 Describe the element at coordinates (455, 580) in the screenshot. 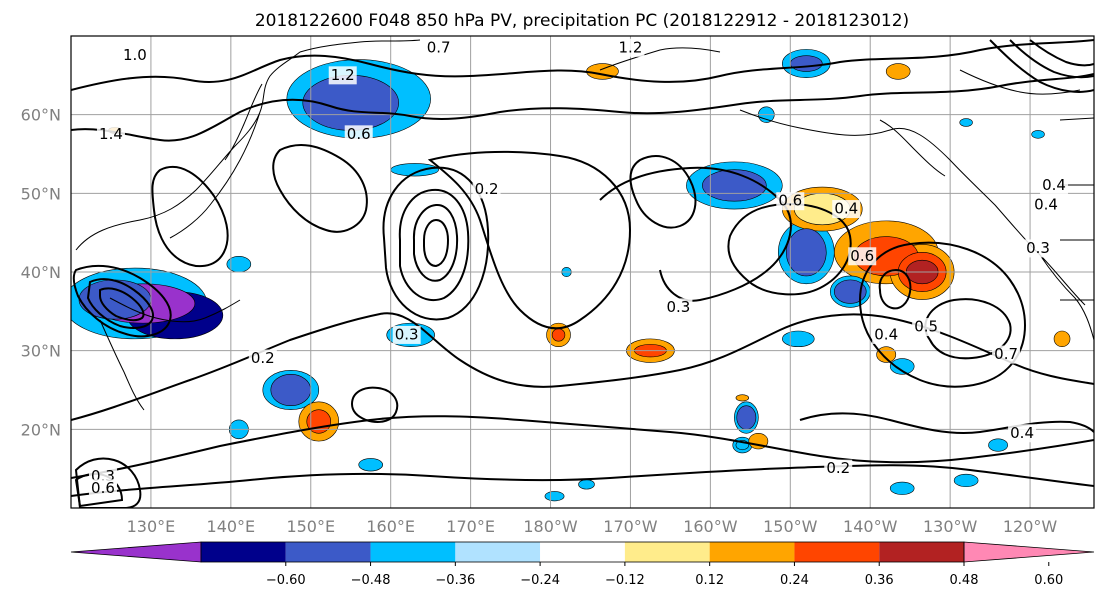

I see `colorbar-tick-label: −0.36` at that location.